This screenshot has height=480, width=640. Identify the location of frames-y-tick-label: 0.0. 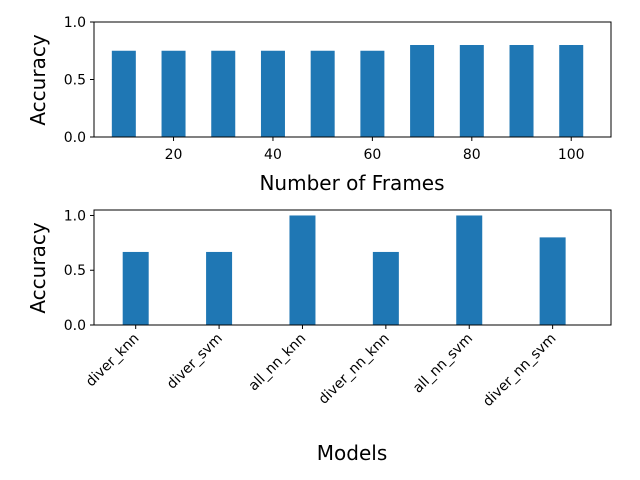
(75, 138).